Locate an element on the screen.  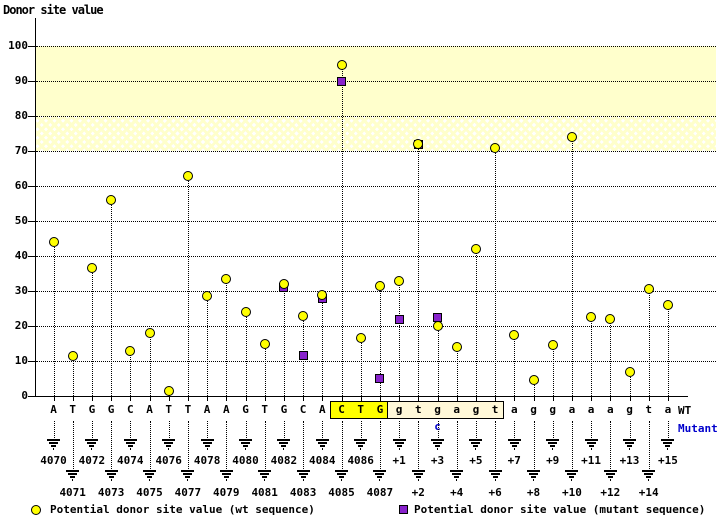
position-label: 4082 is located at coordinates (284, 460).